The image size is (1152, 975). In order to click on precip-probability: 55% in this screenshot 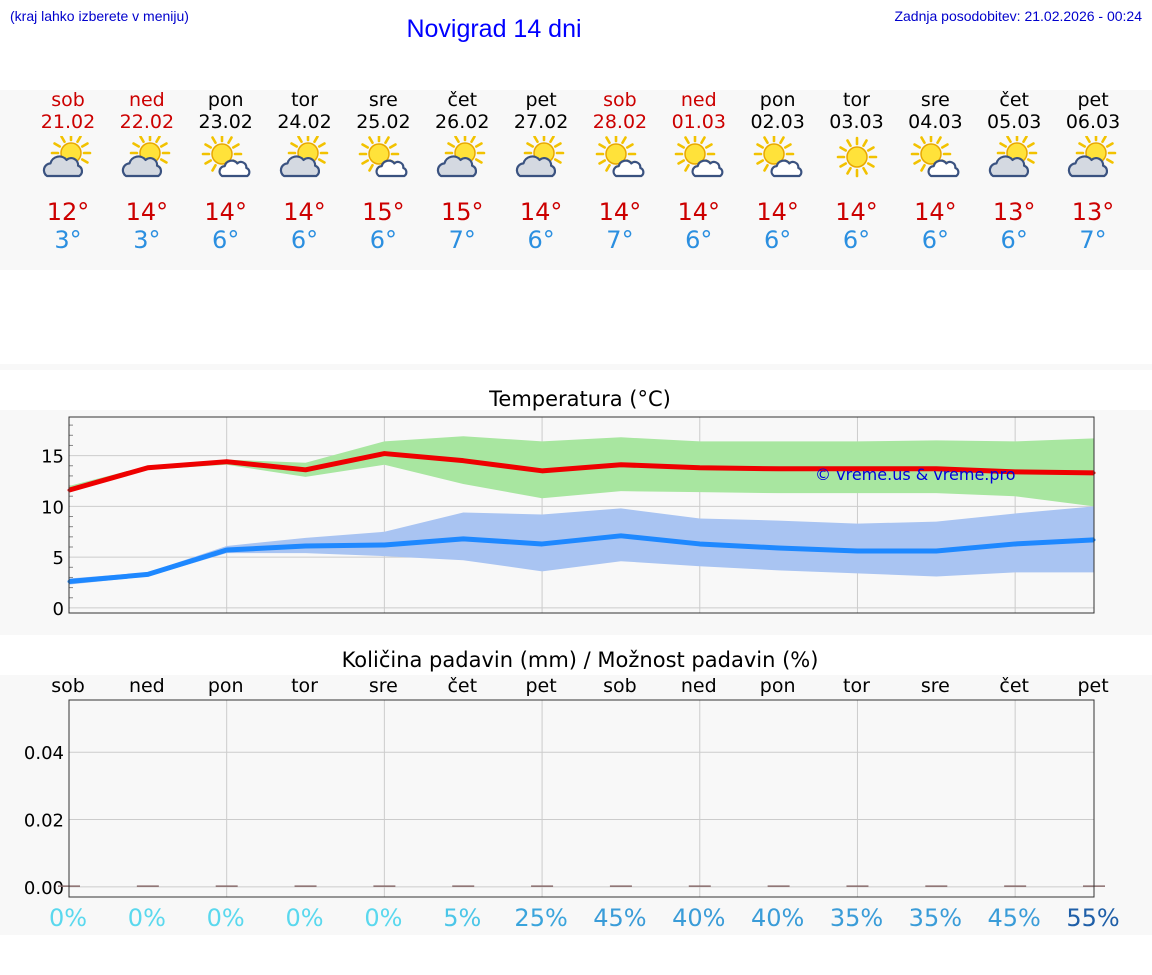, I will do `click(1093, 918)`.